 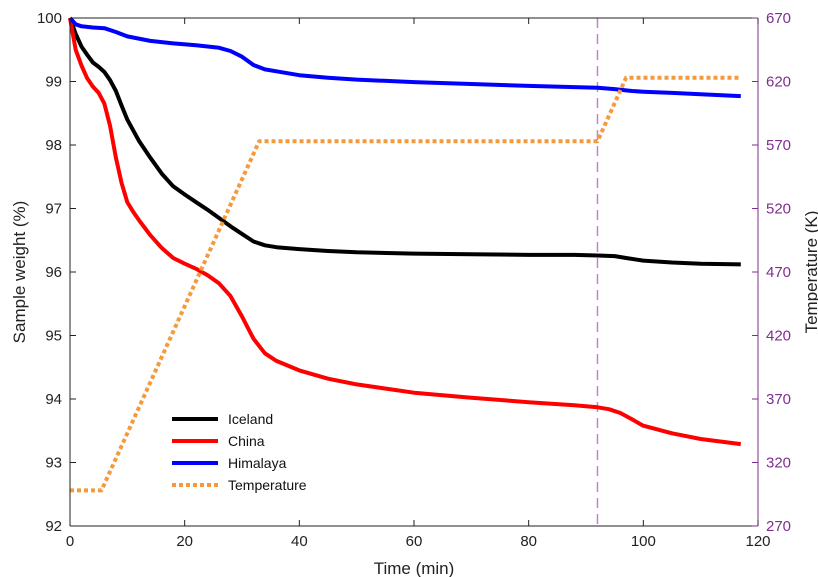 What do you see at coordinates (53, 399) in the screenshot?
I see `y-tick-label: 94` at bounding box center [53, 399].